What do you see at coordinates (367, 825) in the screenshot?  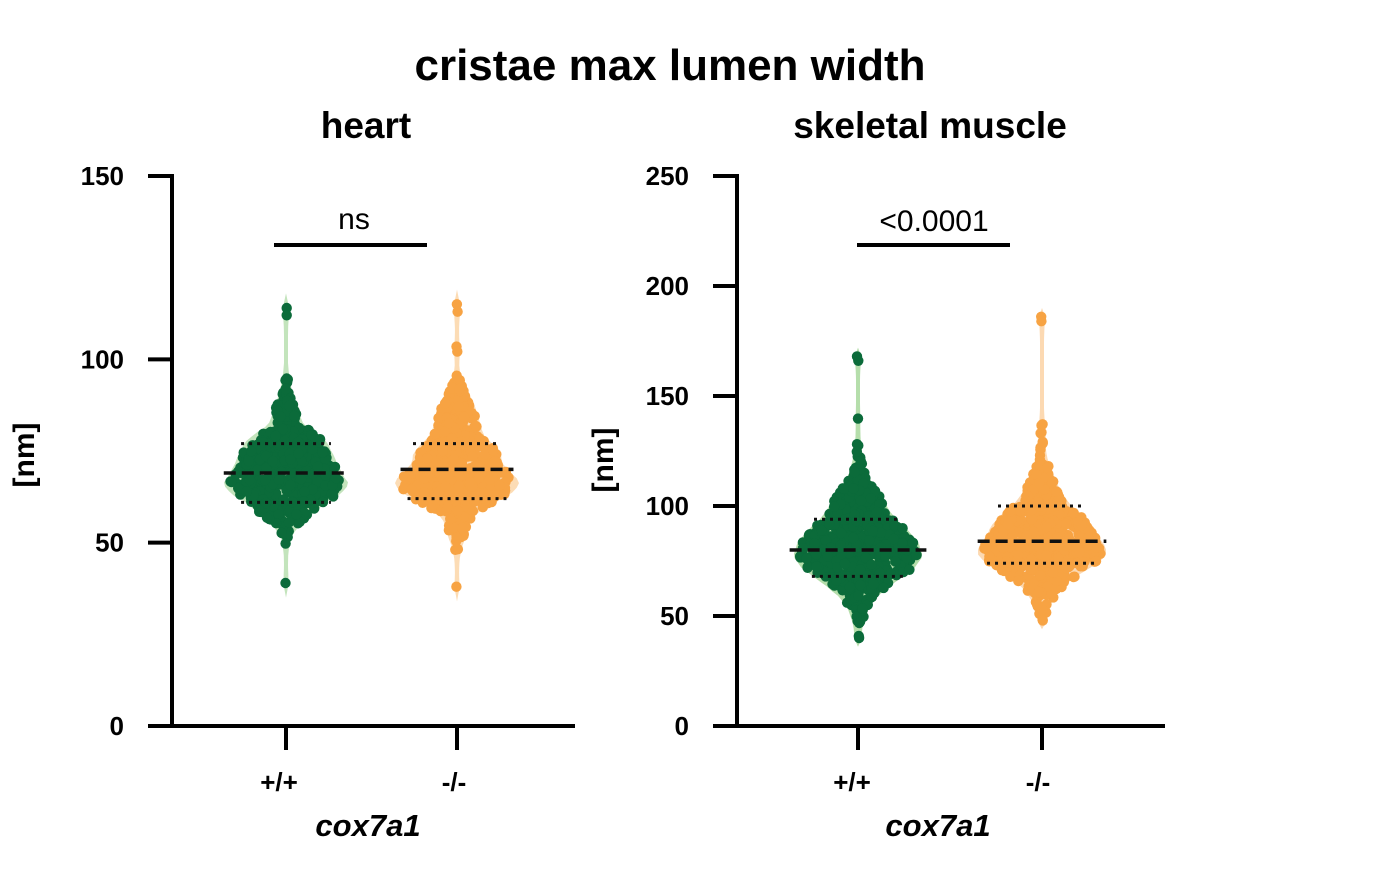 I see `x-axis-label-heart: cox7a1` at bounding box center [367, 825].